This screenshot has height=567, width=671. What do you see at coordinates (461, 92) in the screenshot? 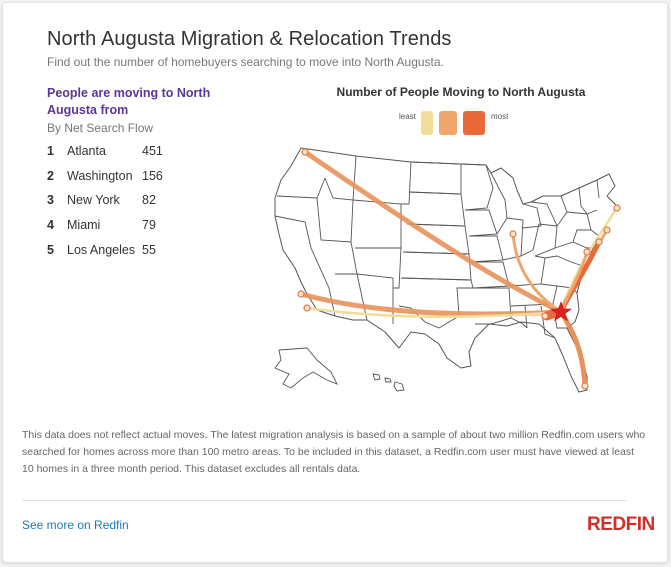
I see `map-title: Number of People Moving to North Augusta` at bounding box center [461, 92].